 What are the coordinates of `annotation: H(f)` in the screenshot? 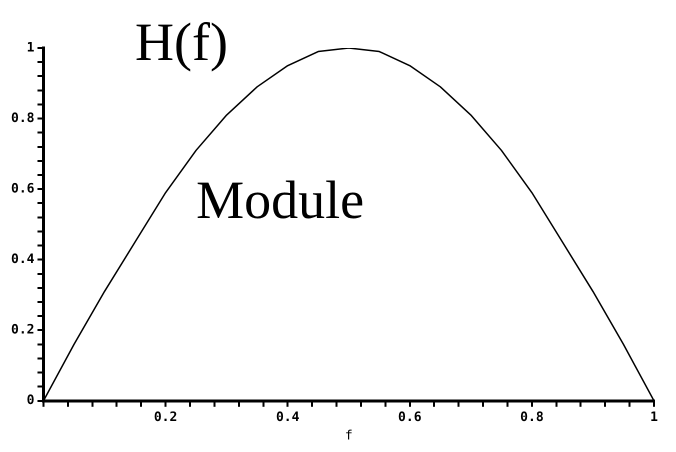 It's located at (181, 42).